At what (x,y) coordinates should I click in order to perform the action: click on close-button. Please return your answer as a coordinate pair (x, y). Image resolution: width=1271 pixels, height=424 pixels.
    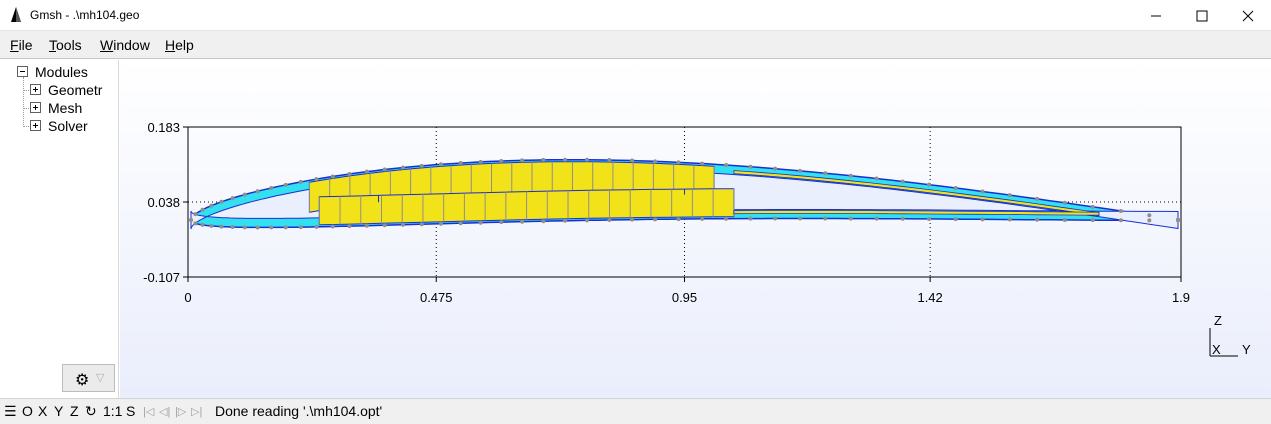
    Looking at the image, I should click on (1248, 15).